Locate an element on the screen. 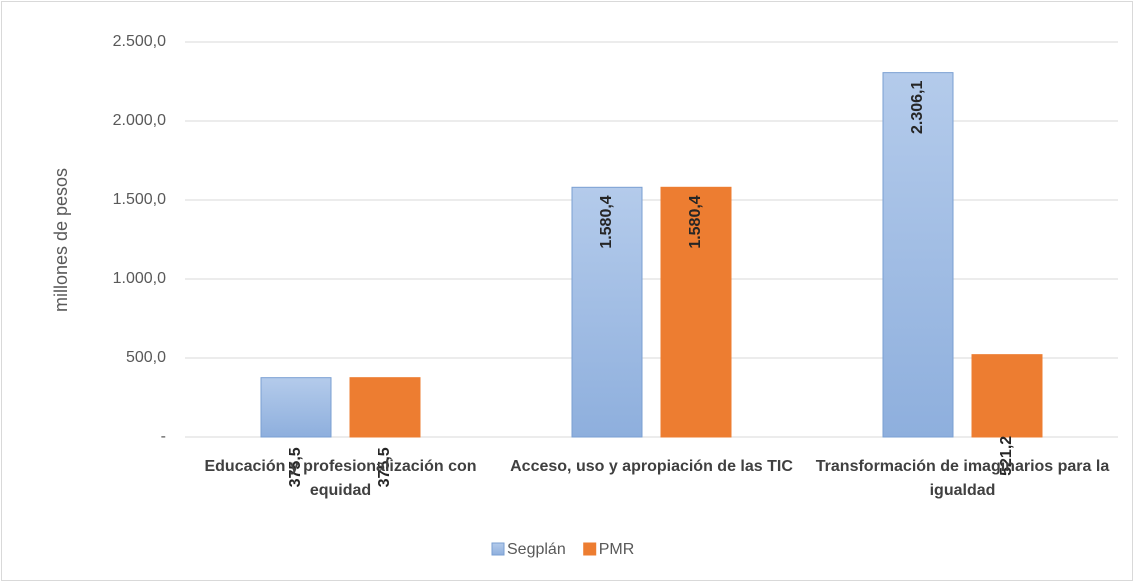  legend-label: PMR is located at coordinates (617, 549).